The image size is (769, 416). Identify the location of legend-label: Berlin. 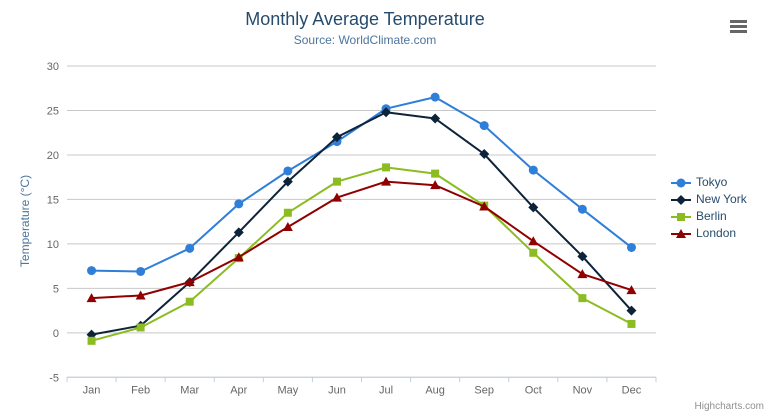
(711, 216).